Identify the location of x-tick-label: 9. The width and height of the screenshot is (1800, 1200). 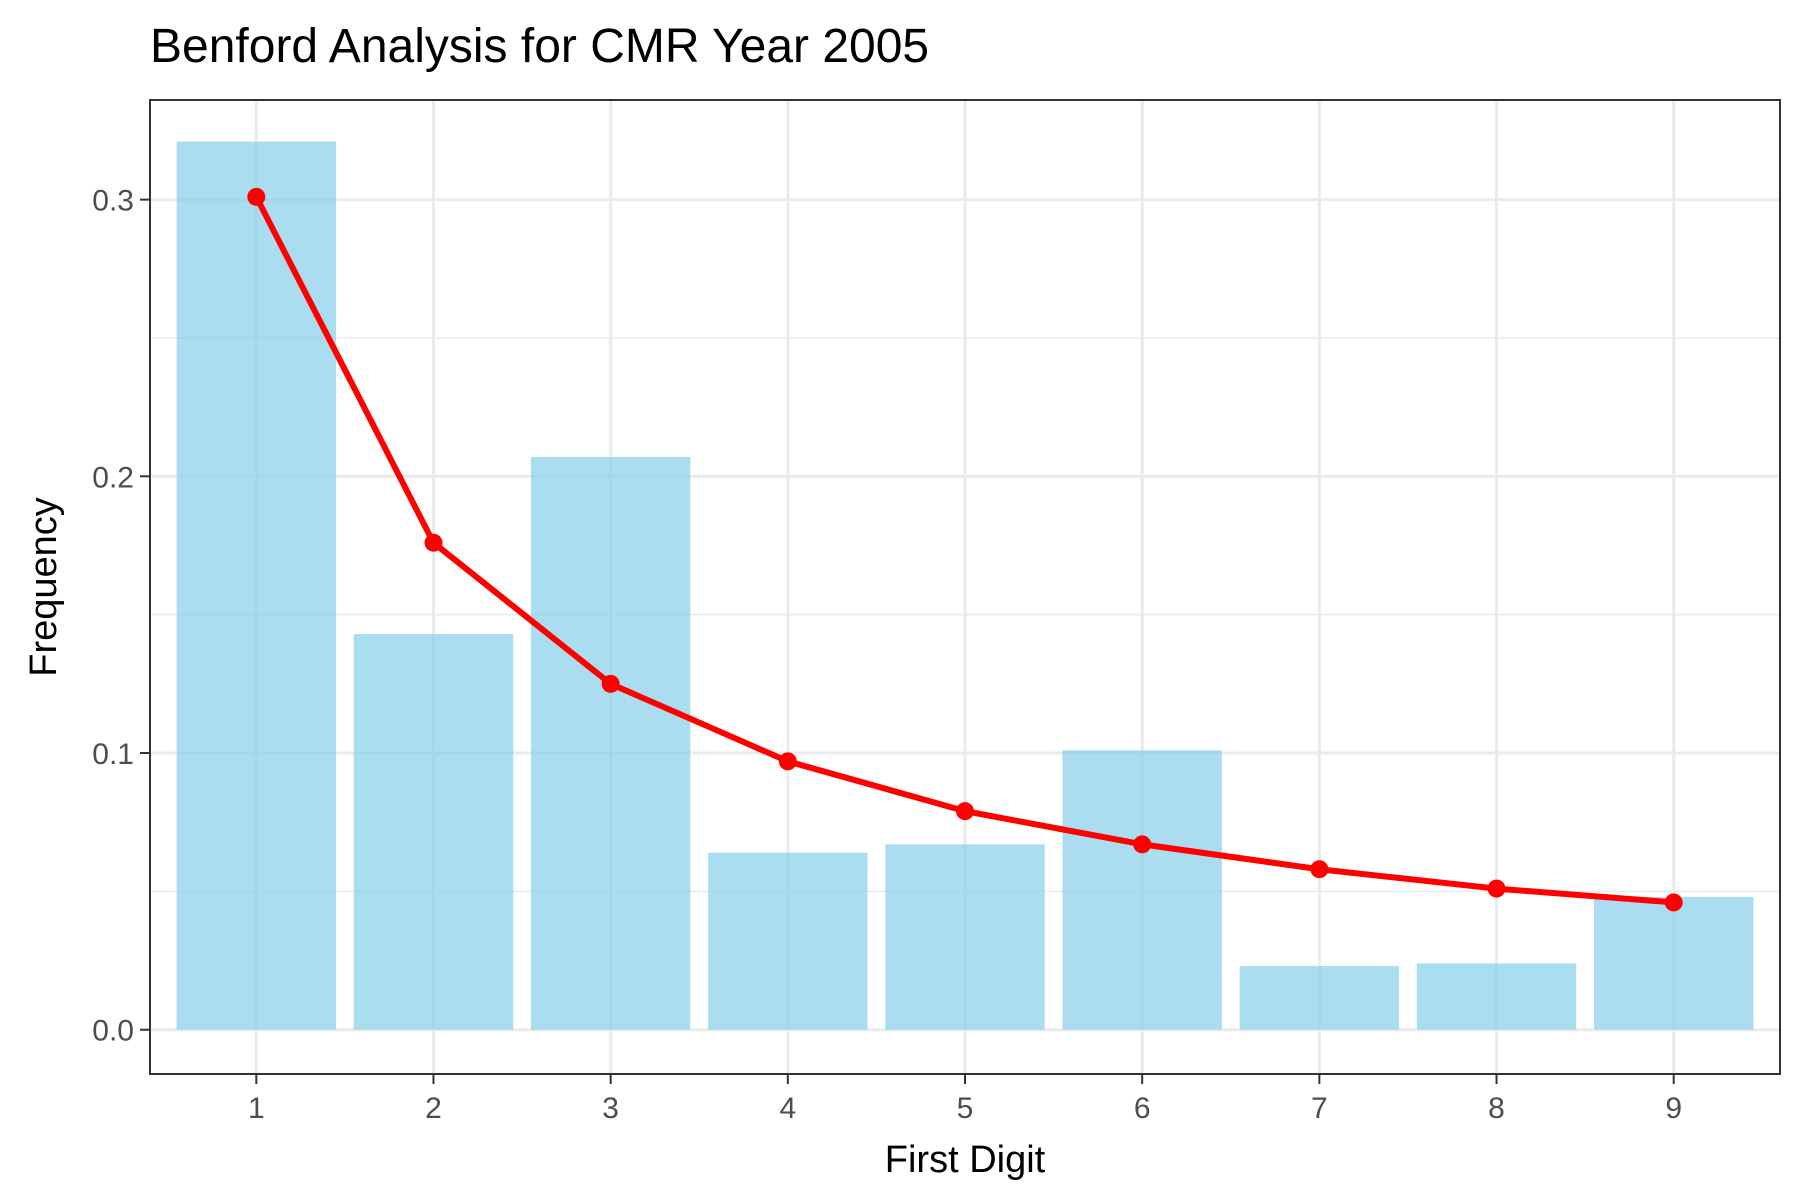
(1673, 1108).